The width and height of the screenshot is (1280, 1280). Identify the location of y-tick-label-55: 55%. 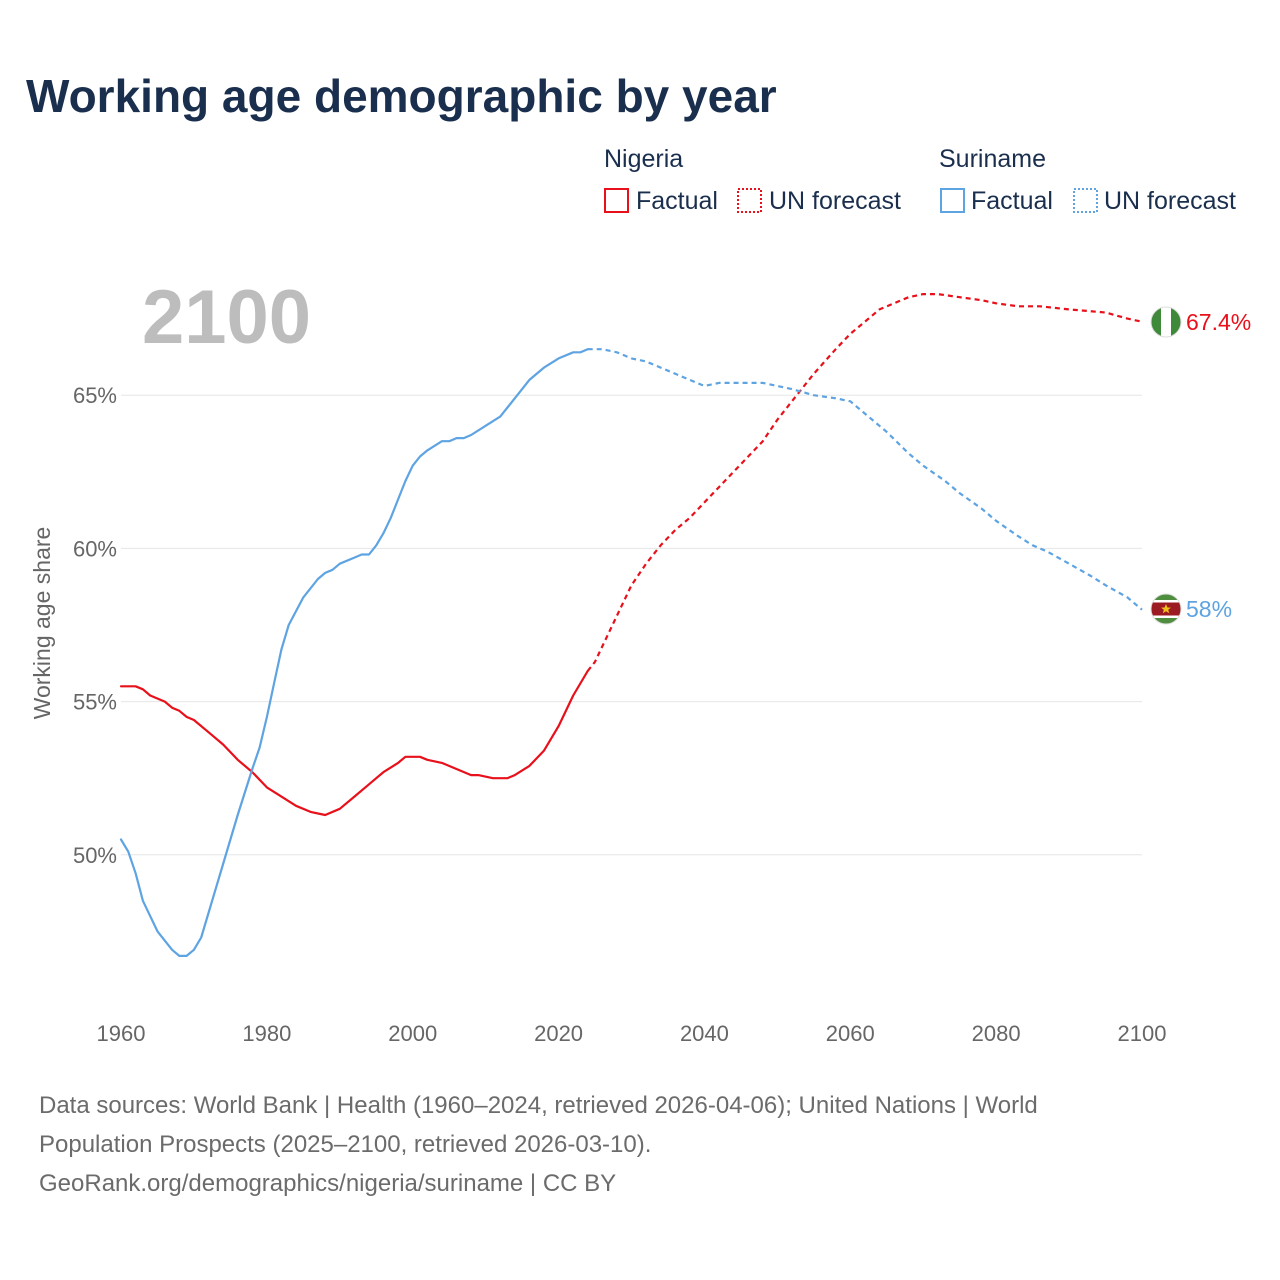
(95, 702).